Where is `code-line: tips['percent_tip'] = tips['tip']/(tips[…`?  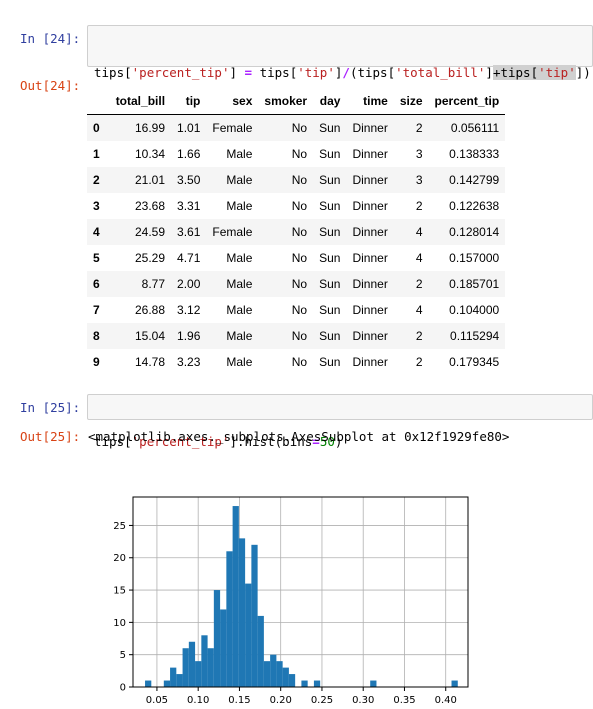
code-line: tips['percent_tip'] = tips['tip']/(tips[… is located at coordinates (342, 72).